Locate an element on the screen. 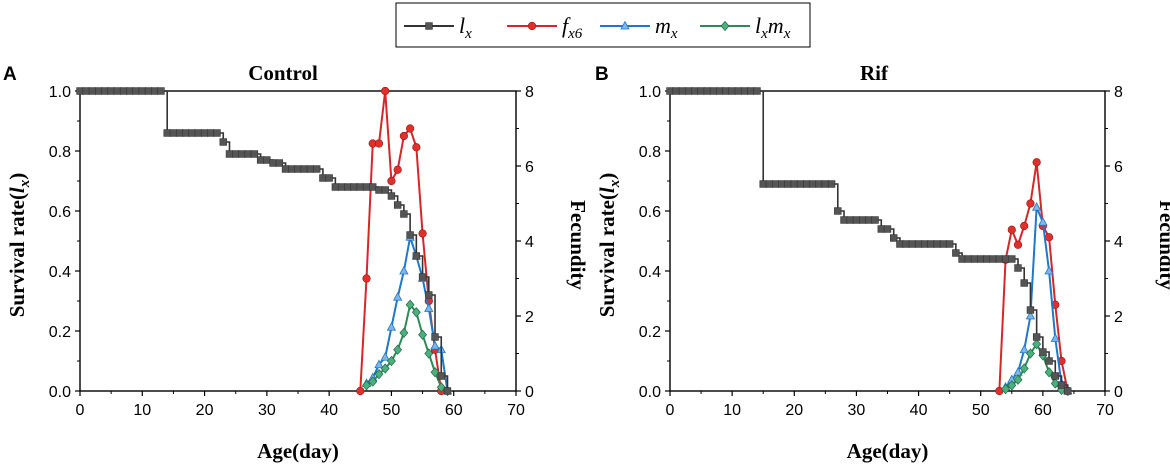 This screenshot has height=472, width=1170. panel-label: A is located at coordinates (10, 74).